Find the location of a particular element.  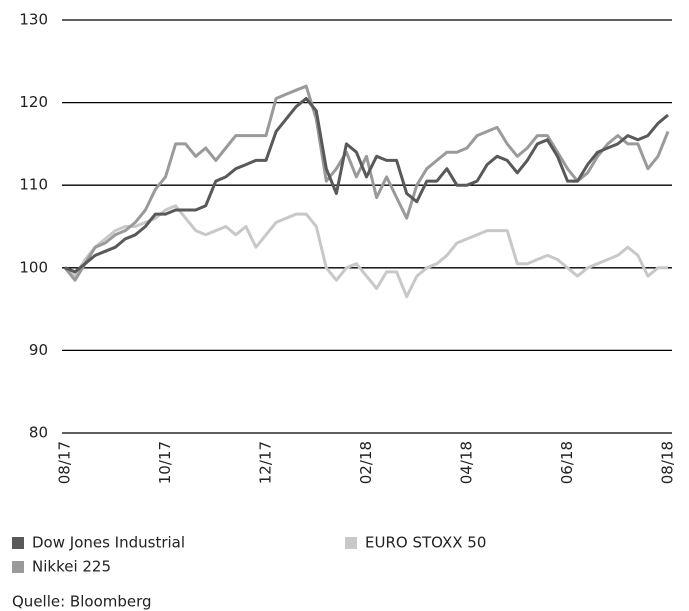

x-tick-label: 02/18 is located at coordinates (366, 462).